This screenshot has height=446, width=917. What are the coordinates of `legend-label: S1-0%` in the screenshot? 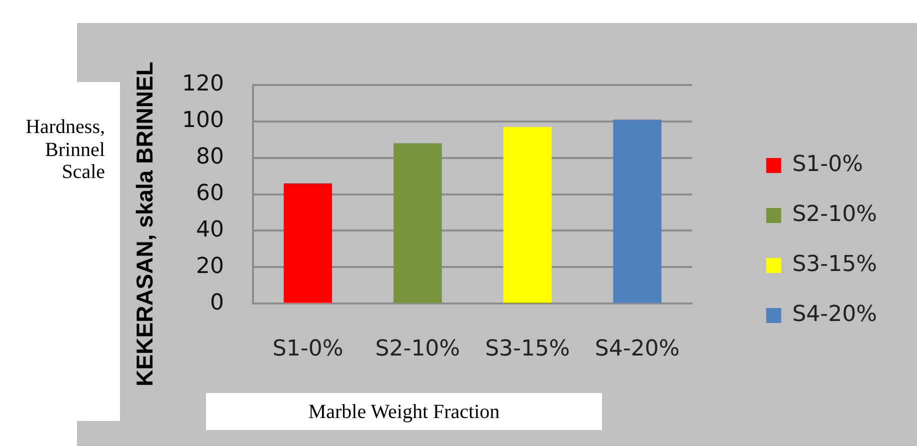 It's located at (828, 165).